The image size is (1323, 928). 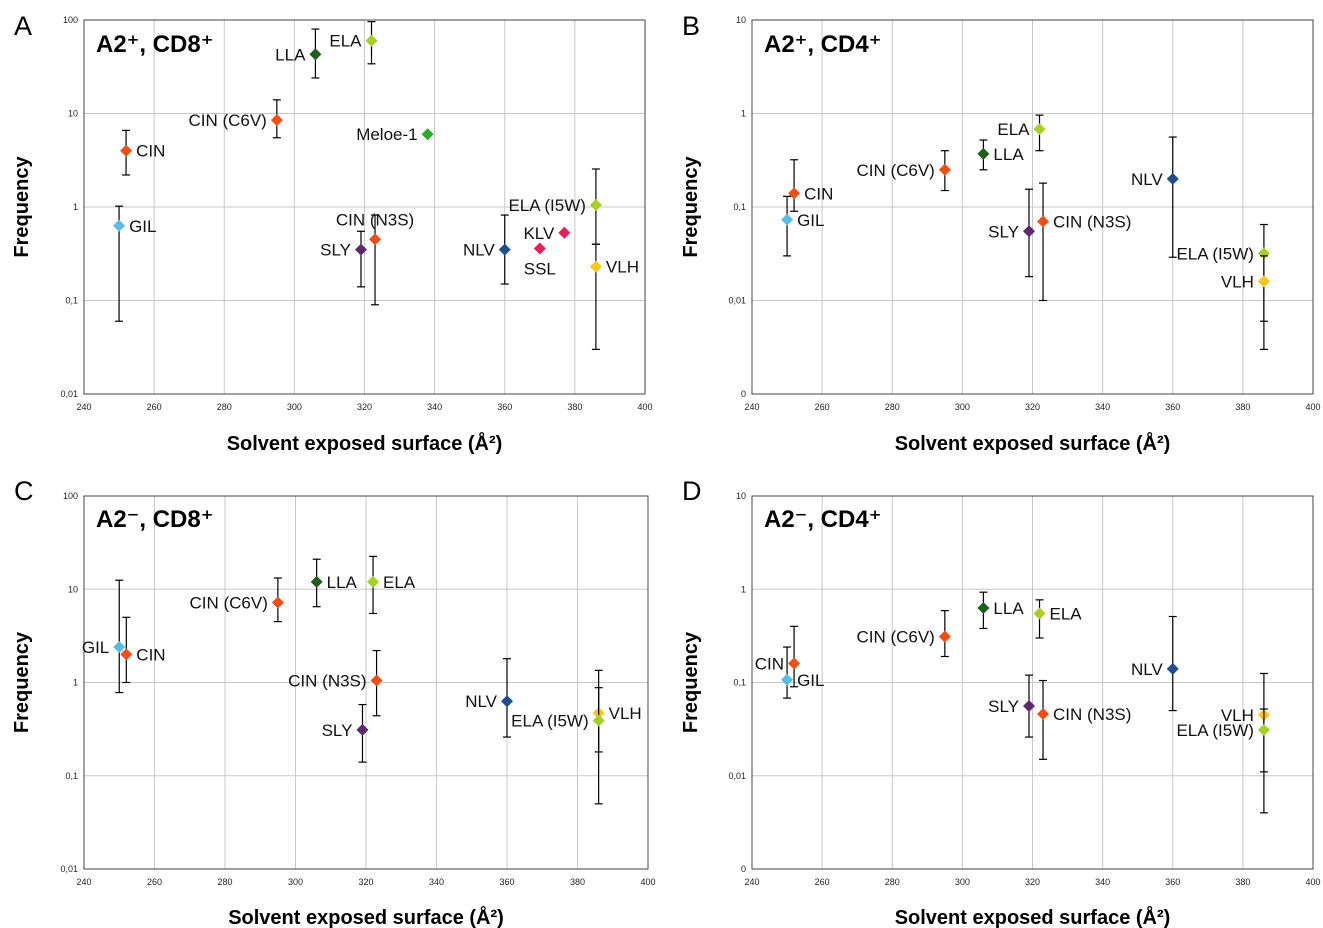 I want to click on y-tick-label: 100, so click(x=70, y=20).